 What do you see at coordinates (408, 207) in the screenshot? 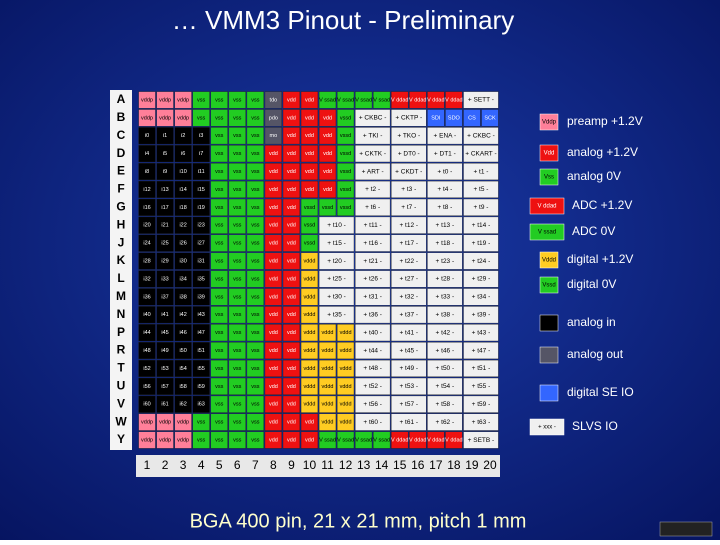
I see `pin-name: + t7 -` at bounding box center [408, 207].